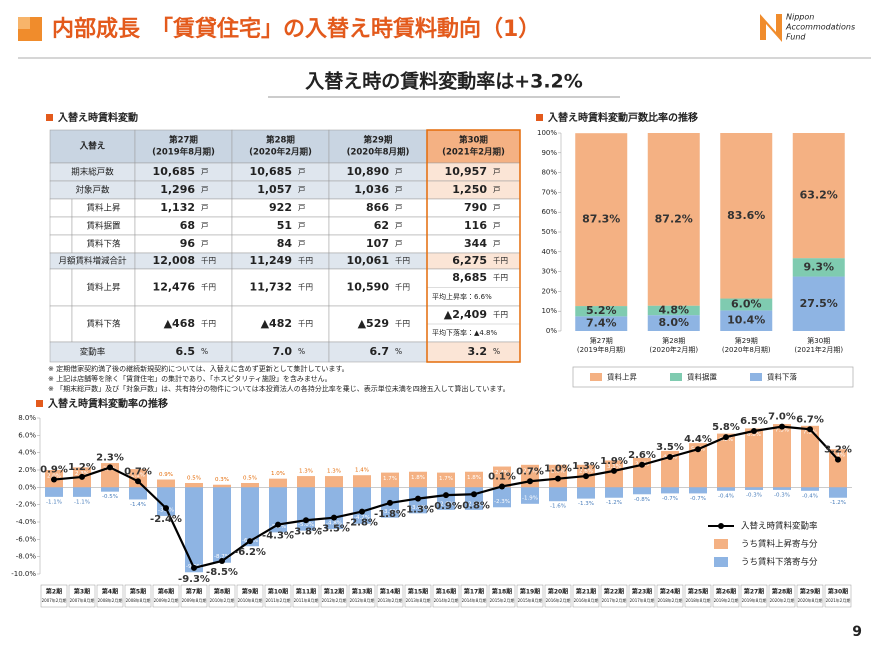 This screenshot has height=653, width=889. What do you see at coordinates (398, 351) in the screenshot?
I see `cell-unit: %` at bounding box center [398, 351].